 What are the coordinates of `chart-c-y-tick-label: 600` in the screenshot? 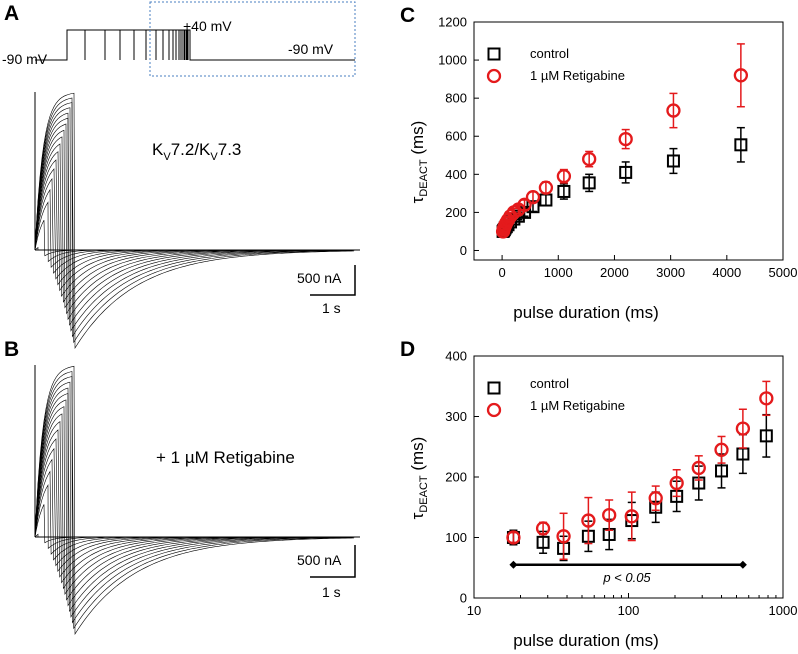 It's located at (456, 136).